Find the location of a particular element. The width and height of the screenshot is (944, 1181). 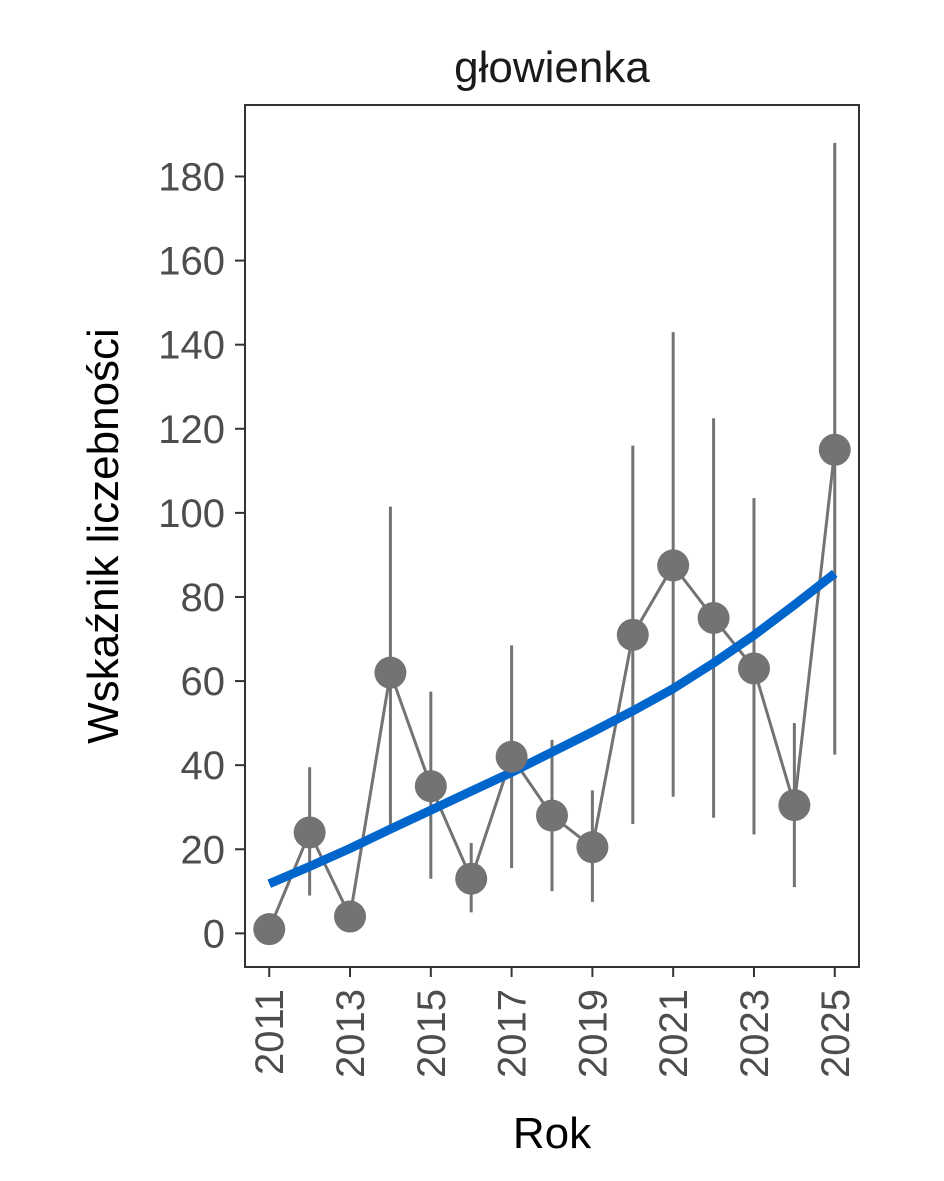

x-axis-label: Rok is located at coordinates (552, 1133).